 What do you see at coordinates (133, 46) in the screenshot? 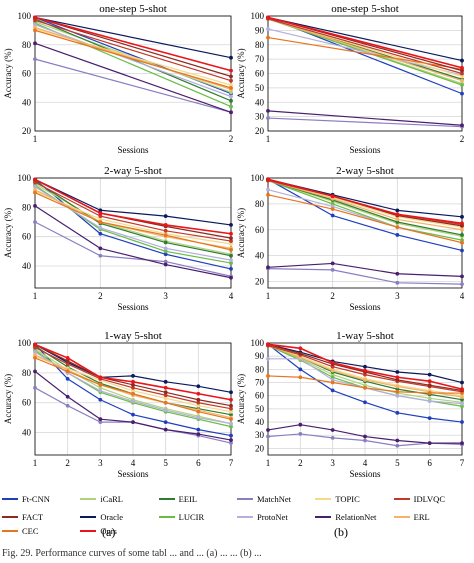
I see `series-line-fact` at bounding box center [133, 46].